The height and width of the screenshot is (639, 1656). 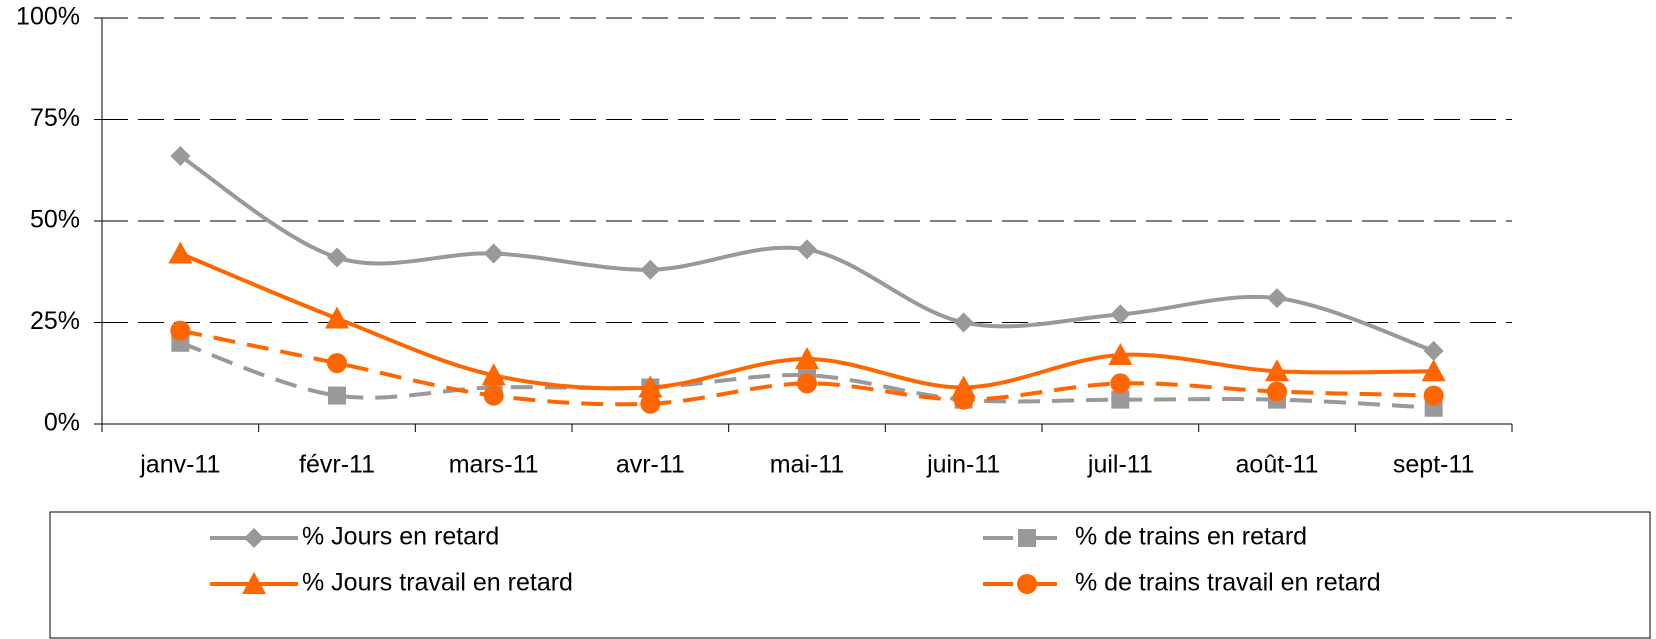 What do you see at coordinates (1120, 465) in the screenshot?
I see `x-tick-label: juil-11` at bounding box center [1120, 465].